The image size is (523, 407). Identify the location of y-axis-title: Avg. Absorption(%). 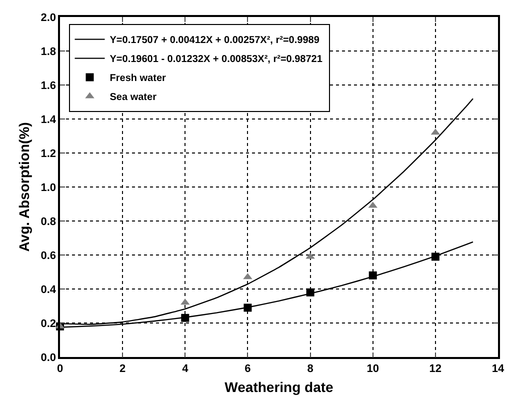
(24, 187).